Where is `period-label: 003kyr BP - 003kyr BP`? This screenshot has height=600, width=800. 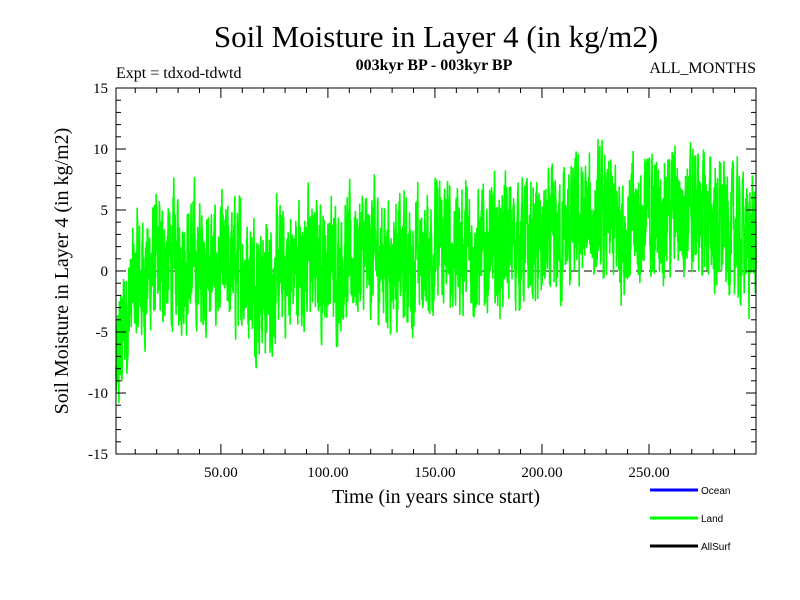
period-label: 003kyr BP - 003kyr BP is located at coordinates (434, 65).